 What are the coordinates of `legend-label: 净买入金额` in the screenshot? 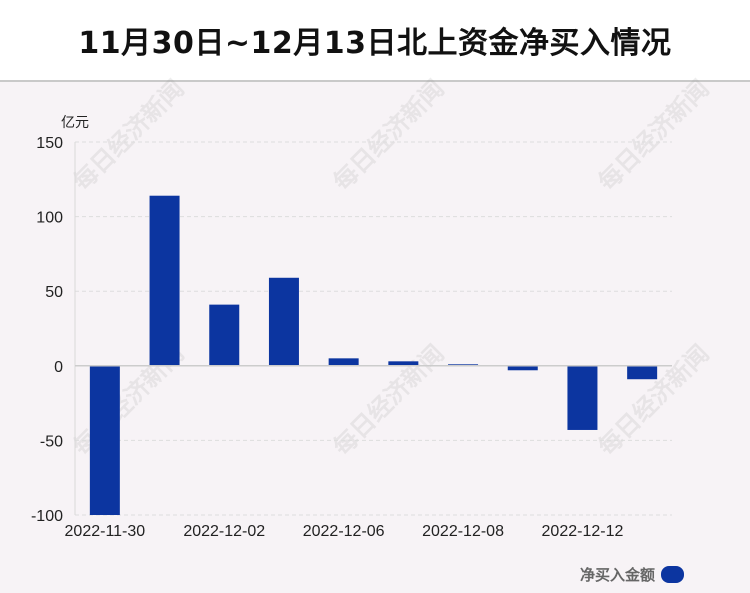 It's located at (617, 575).